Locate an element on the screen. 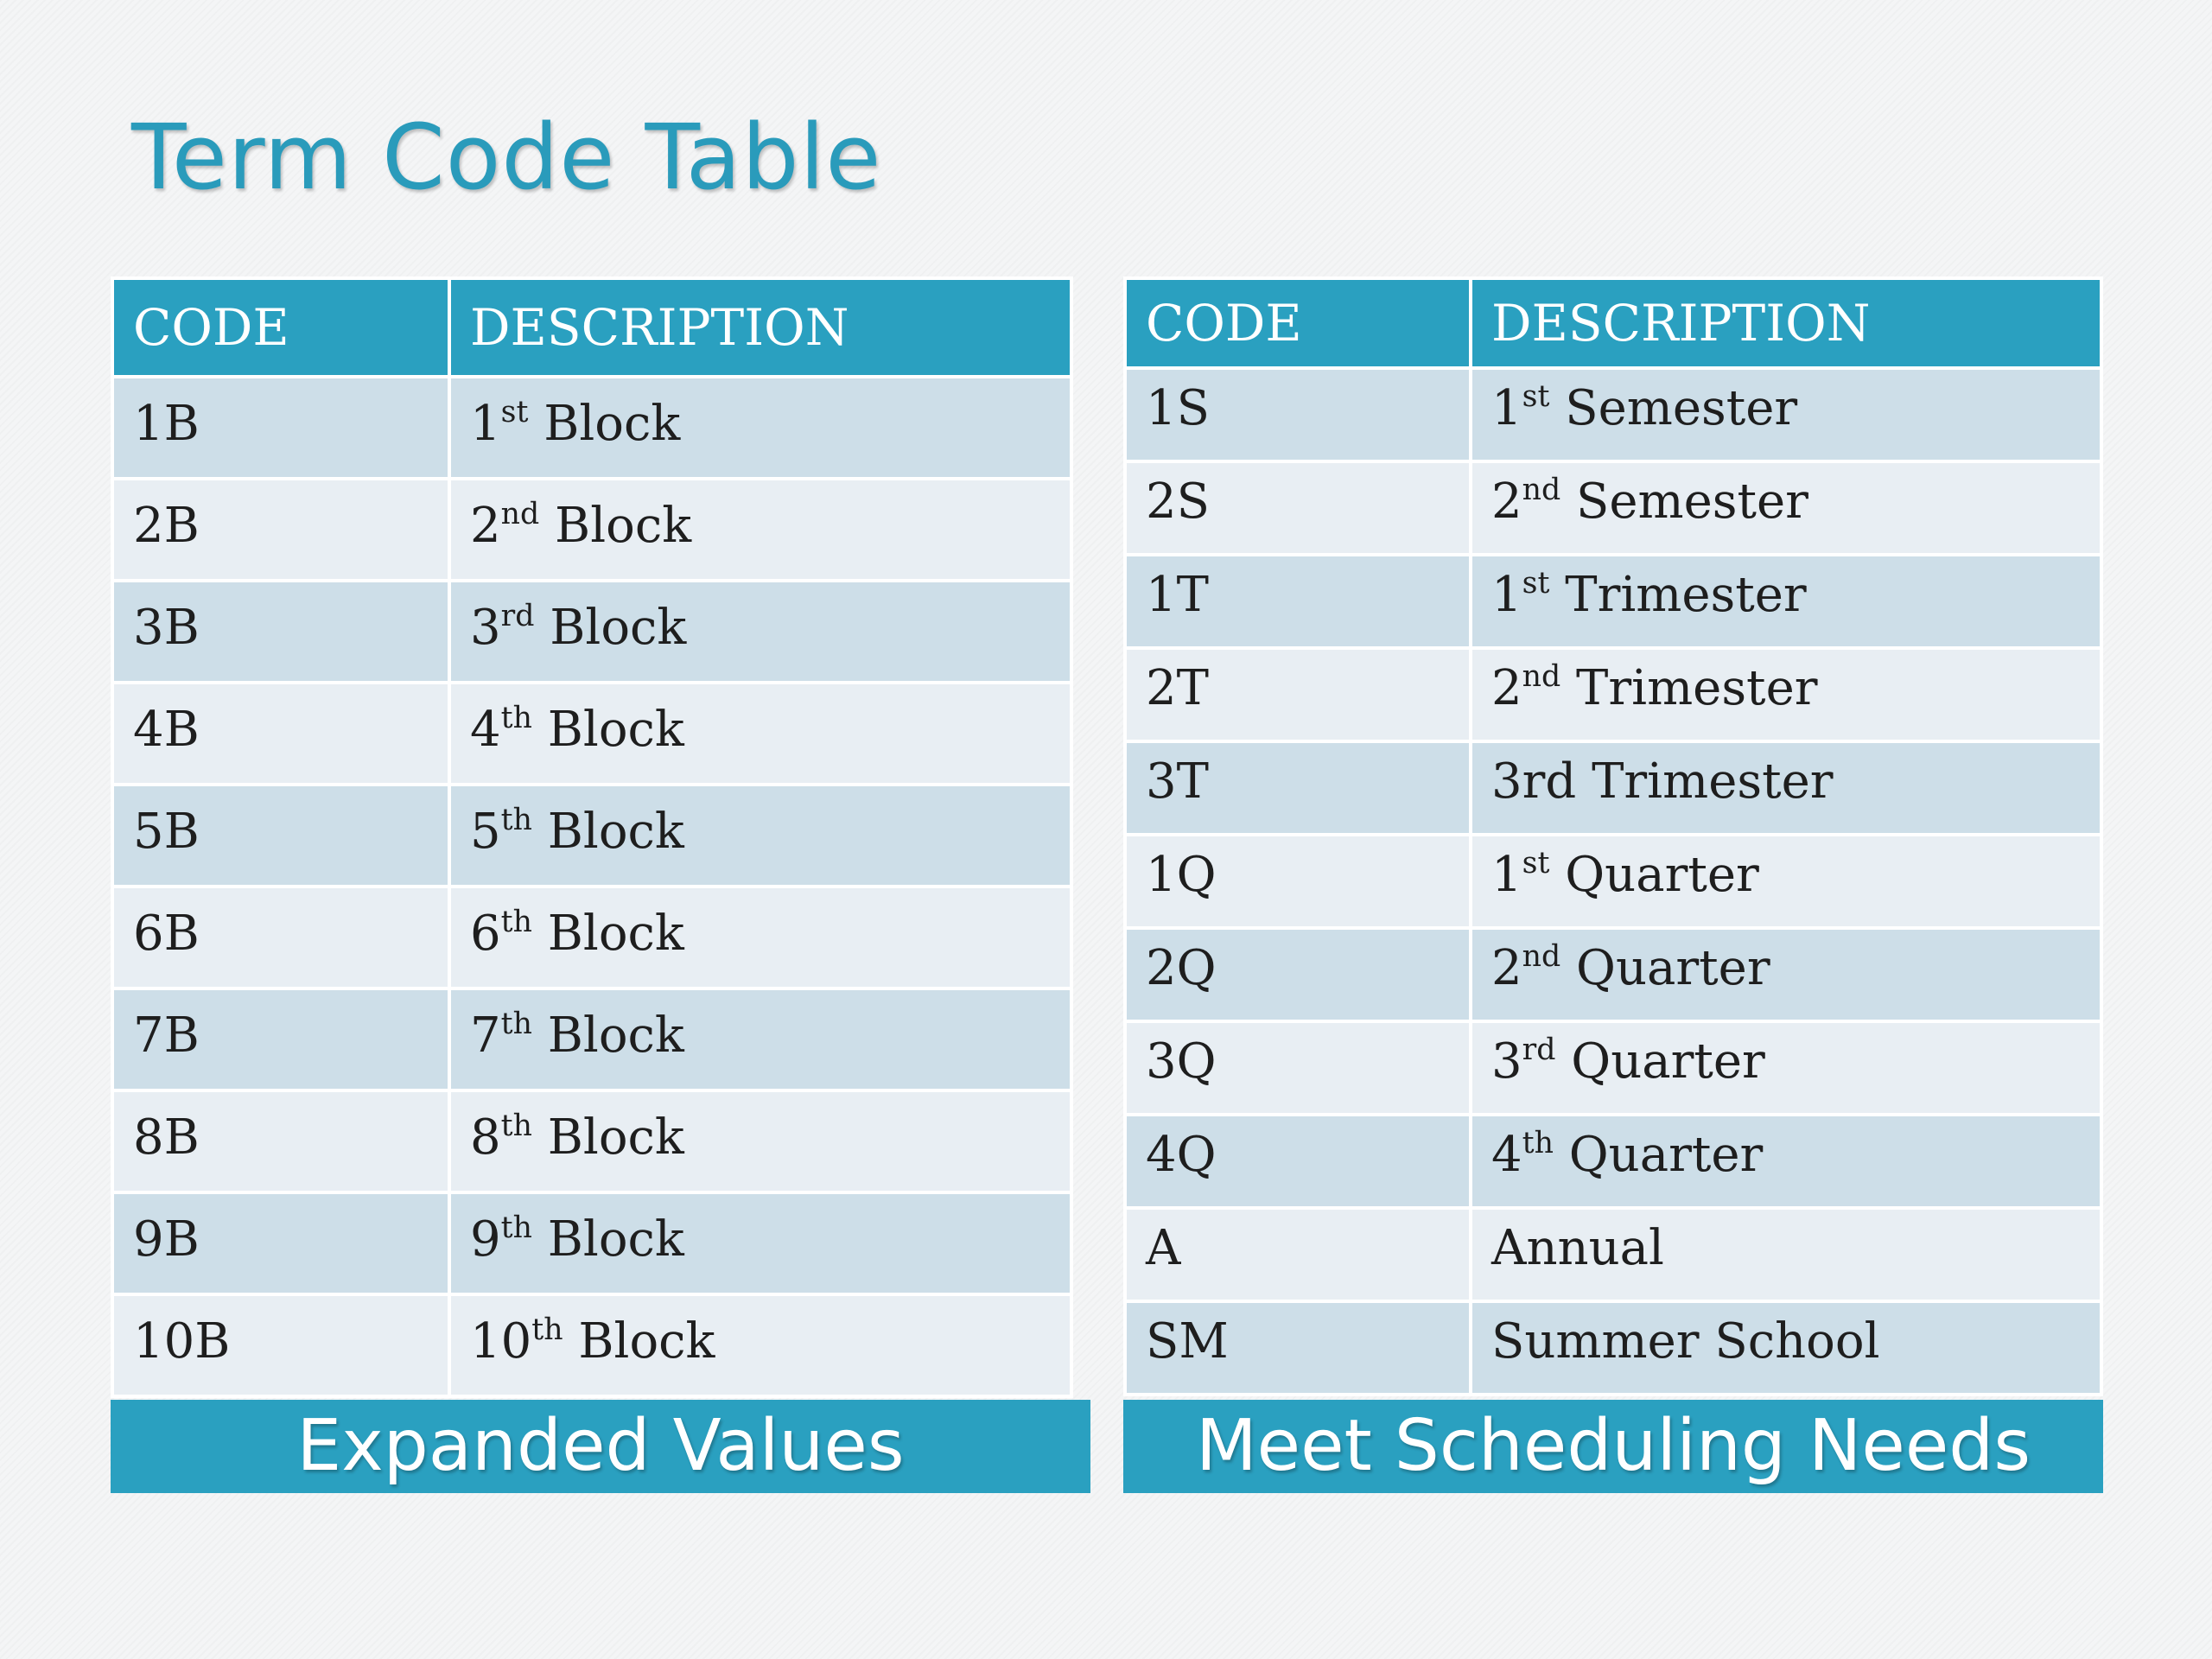  meet-scheduling-needs-caption: Meet Scheduling Needs is located at coordinates (1613, 1446).